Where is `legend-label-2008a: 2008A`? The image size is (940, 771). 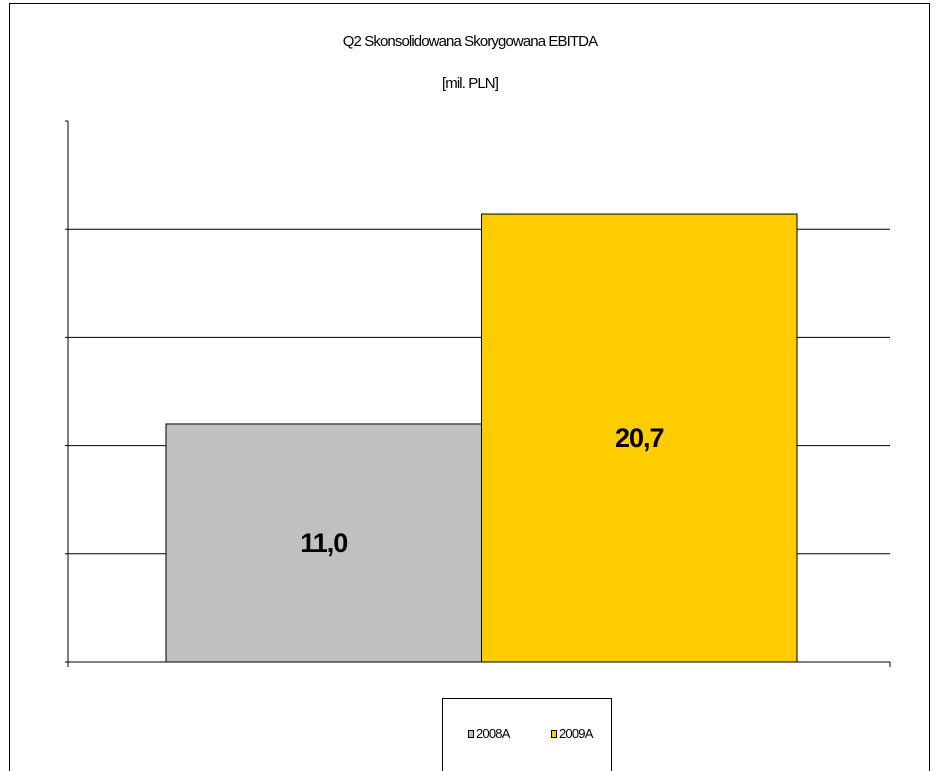 legend-label-2008a: 2008A is located at coordinates (493, 733).